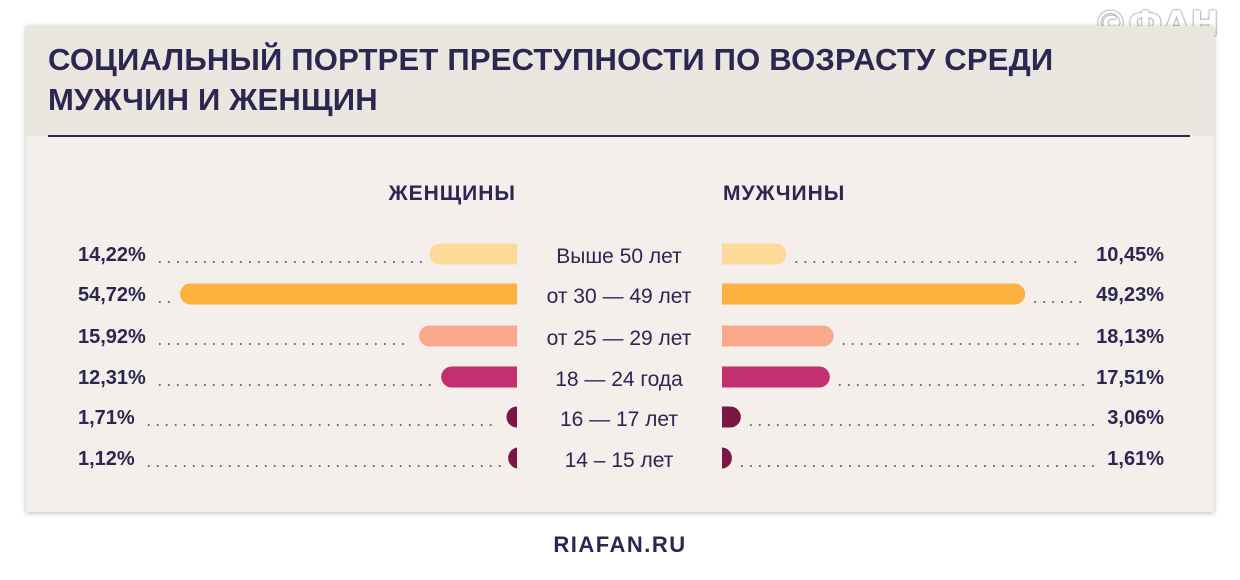 Image resolution: width=1240 pixels, height=580 pixels. I want to click on men-value-label: 17,51%, so click(1130, 378).